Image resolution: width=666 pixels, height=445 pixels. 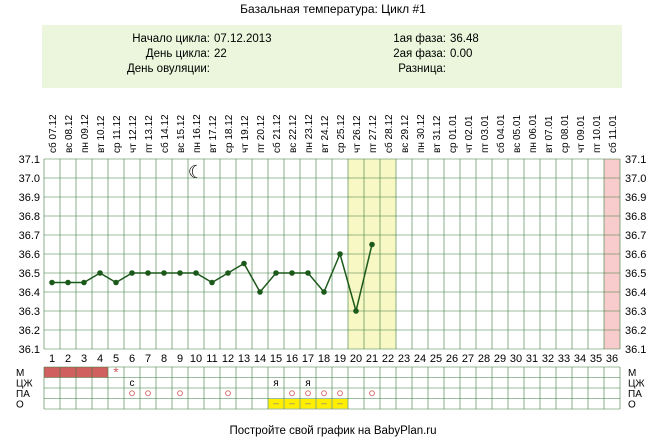 I want to click on day-number-label: 13, so click(x=244, y=359).